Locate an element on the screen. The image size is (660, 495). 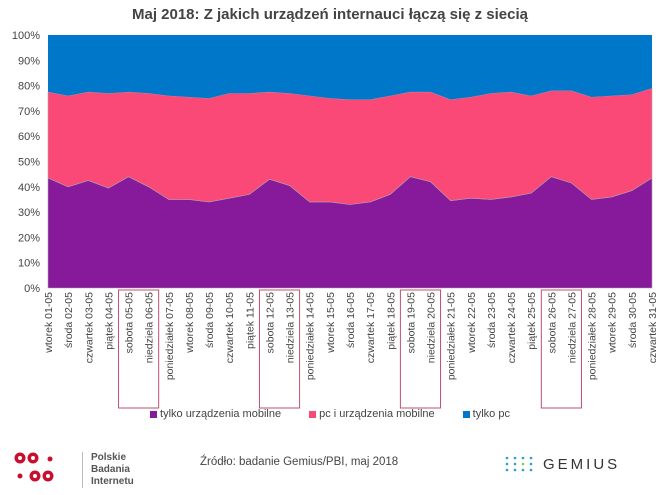
y-tick-label: 50% is located at coordinates (29, 163).